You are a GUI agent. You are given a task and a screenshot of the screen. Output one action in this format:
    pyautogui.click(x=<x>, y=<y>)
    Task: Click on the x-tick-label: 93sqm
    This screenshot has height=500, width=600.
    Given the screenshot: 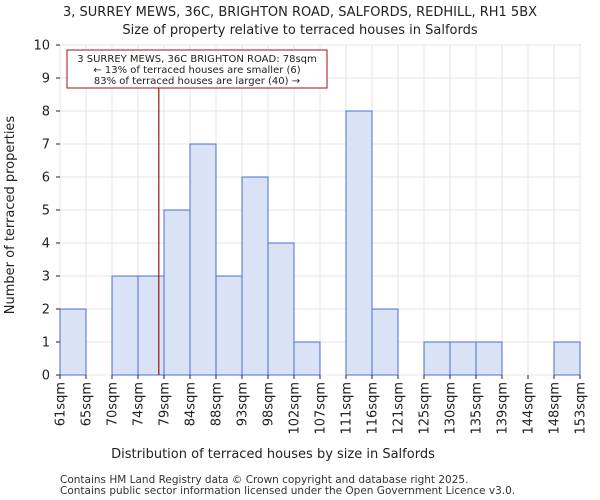 What is the action you would take?
    pyautogui.click(x=243, y=404)
    